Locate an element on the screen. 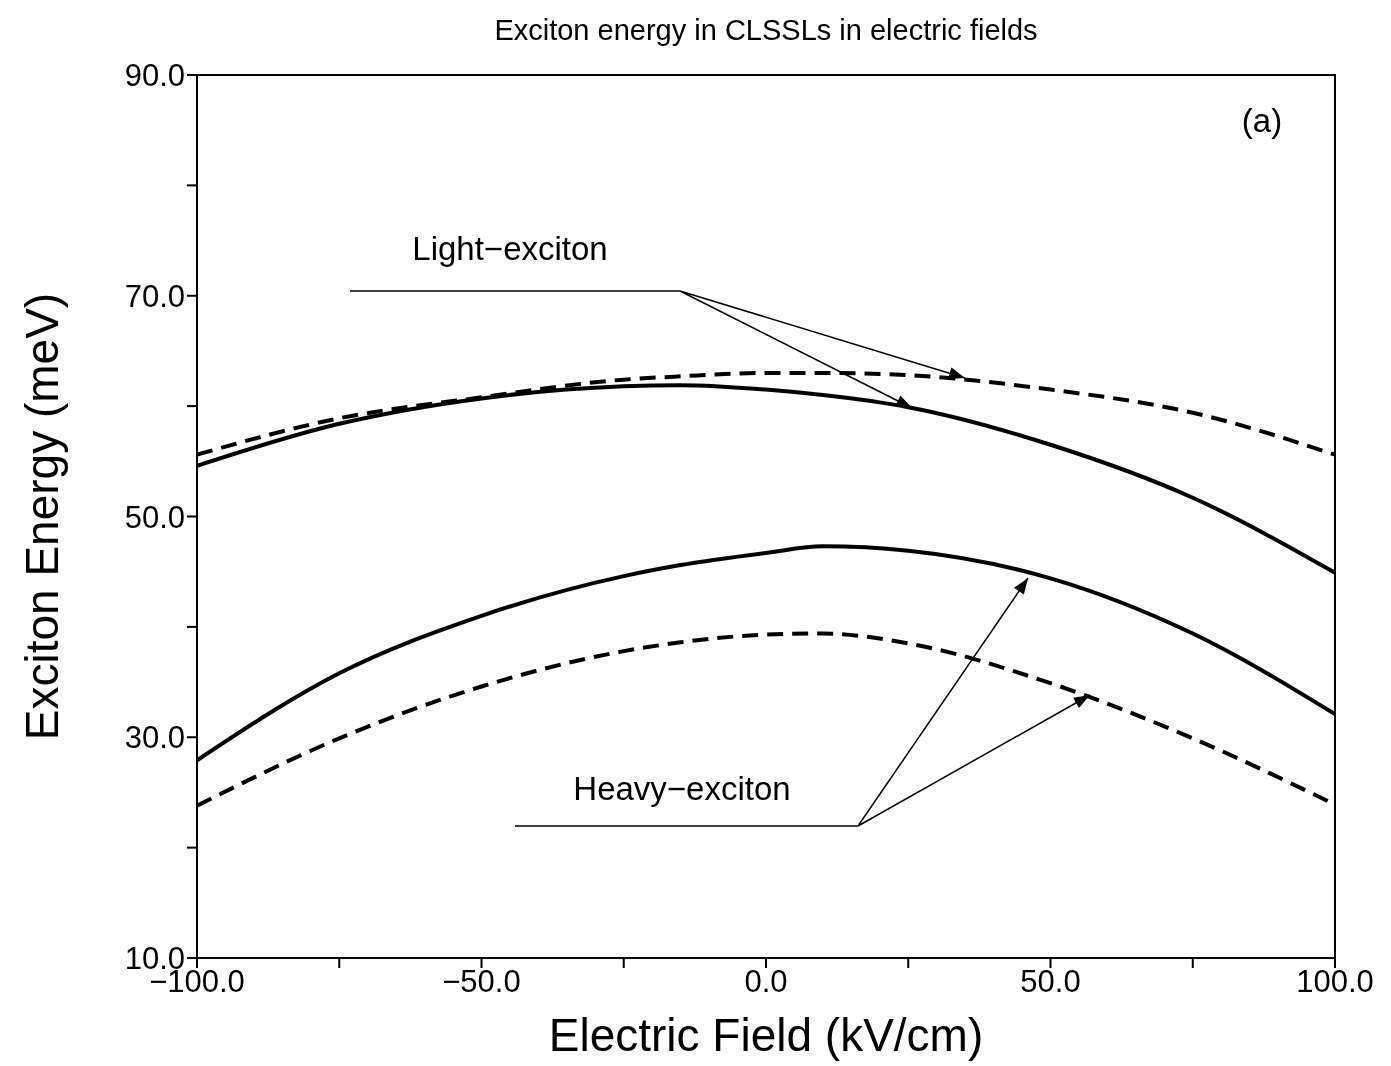 Image resolution: width=1391 pixels, height=1066 pixels. annotation: Light−exciton is located at coordinates (510, 248).